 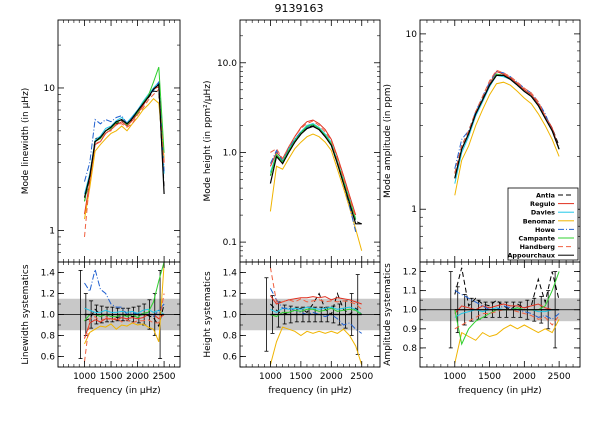 I want to click on panel-frame, so click(x=310, y=141).